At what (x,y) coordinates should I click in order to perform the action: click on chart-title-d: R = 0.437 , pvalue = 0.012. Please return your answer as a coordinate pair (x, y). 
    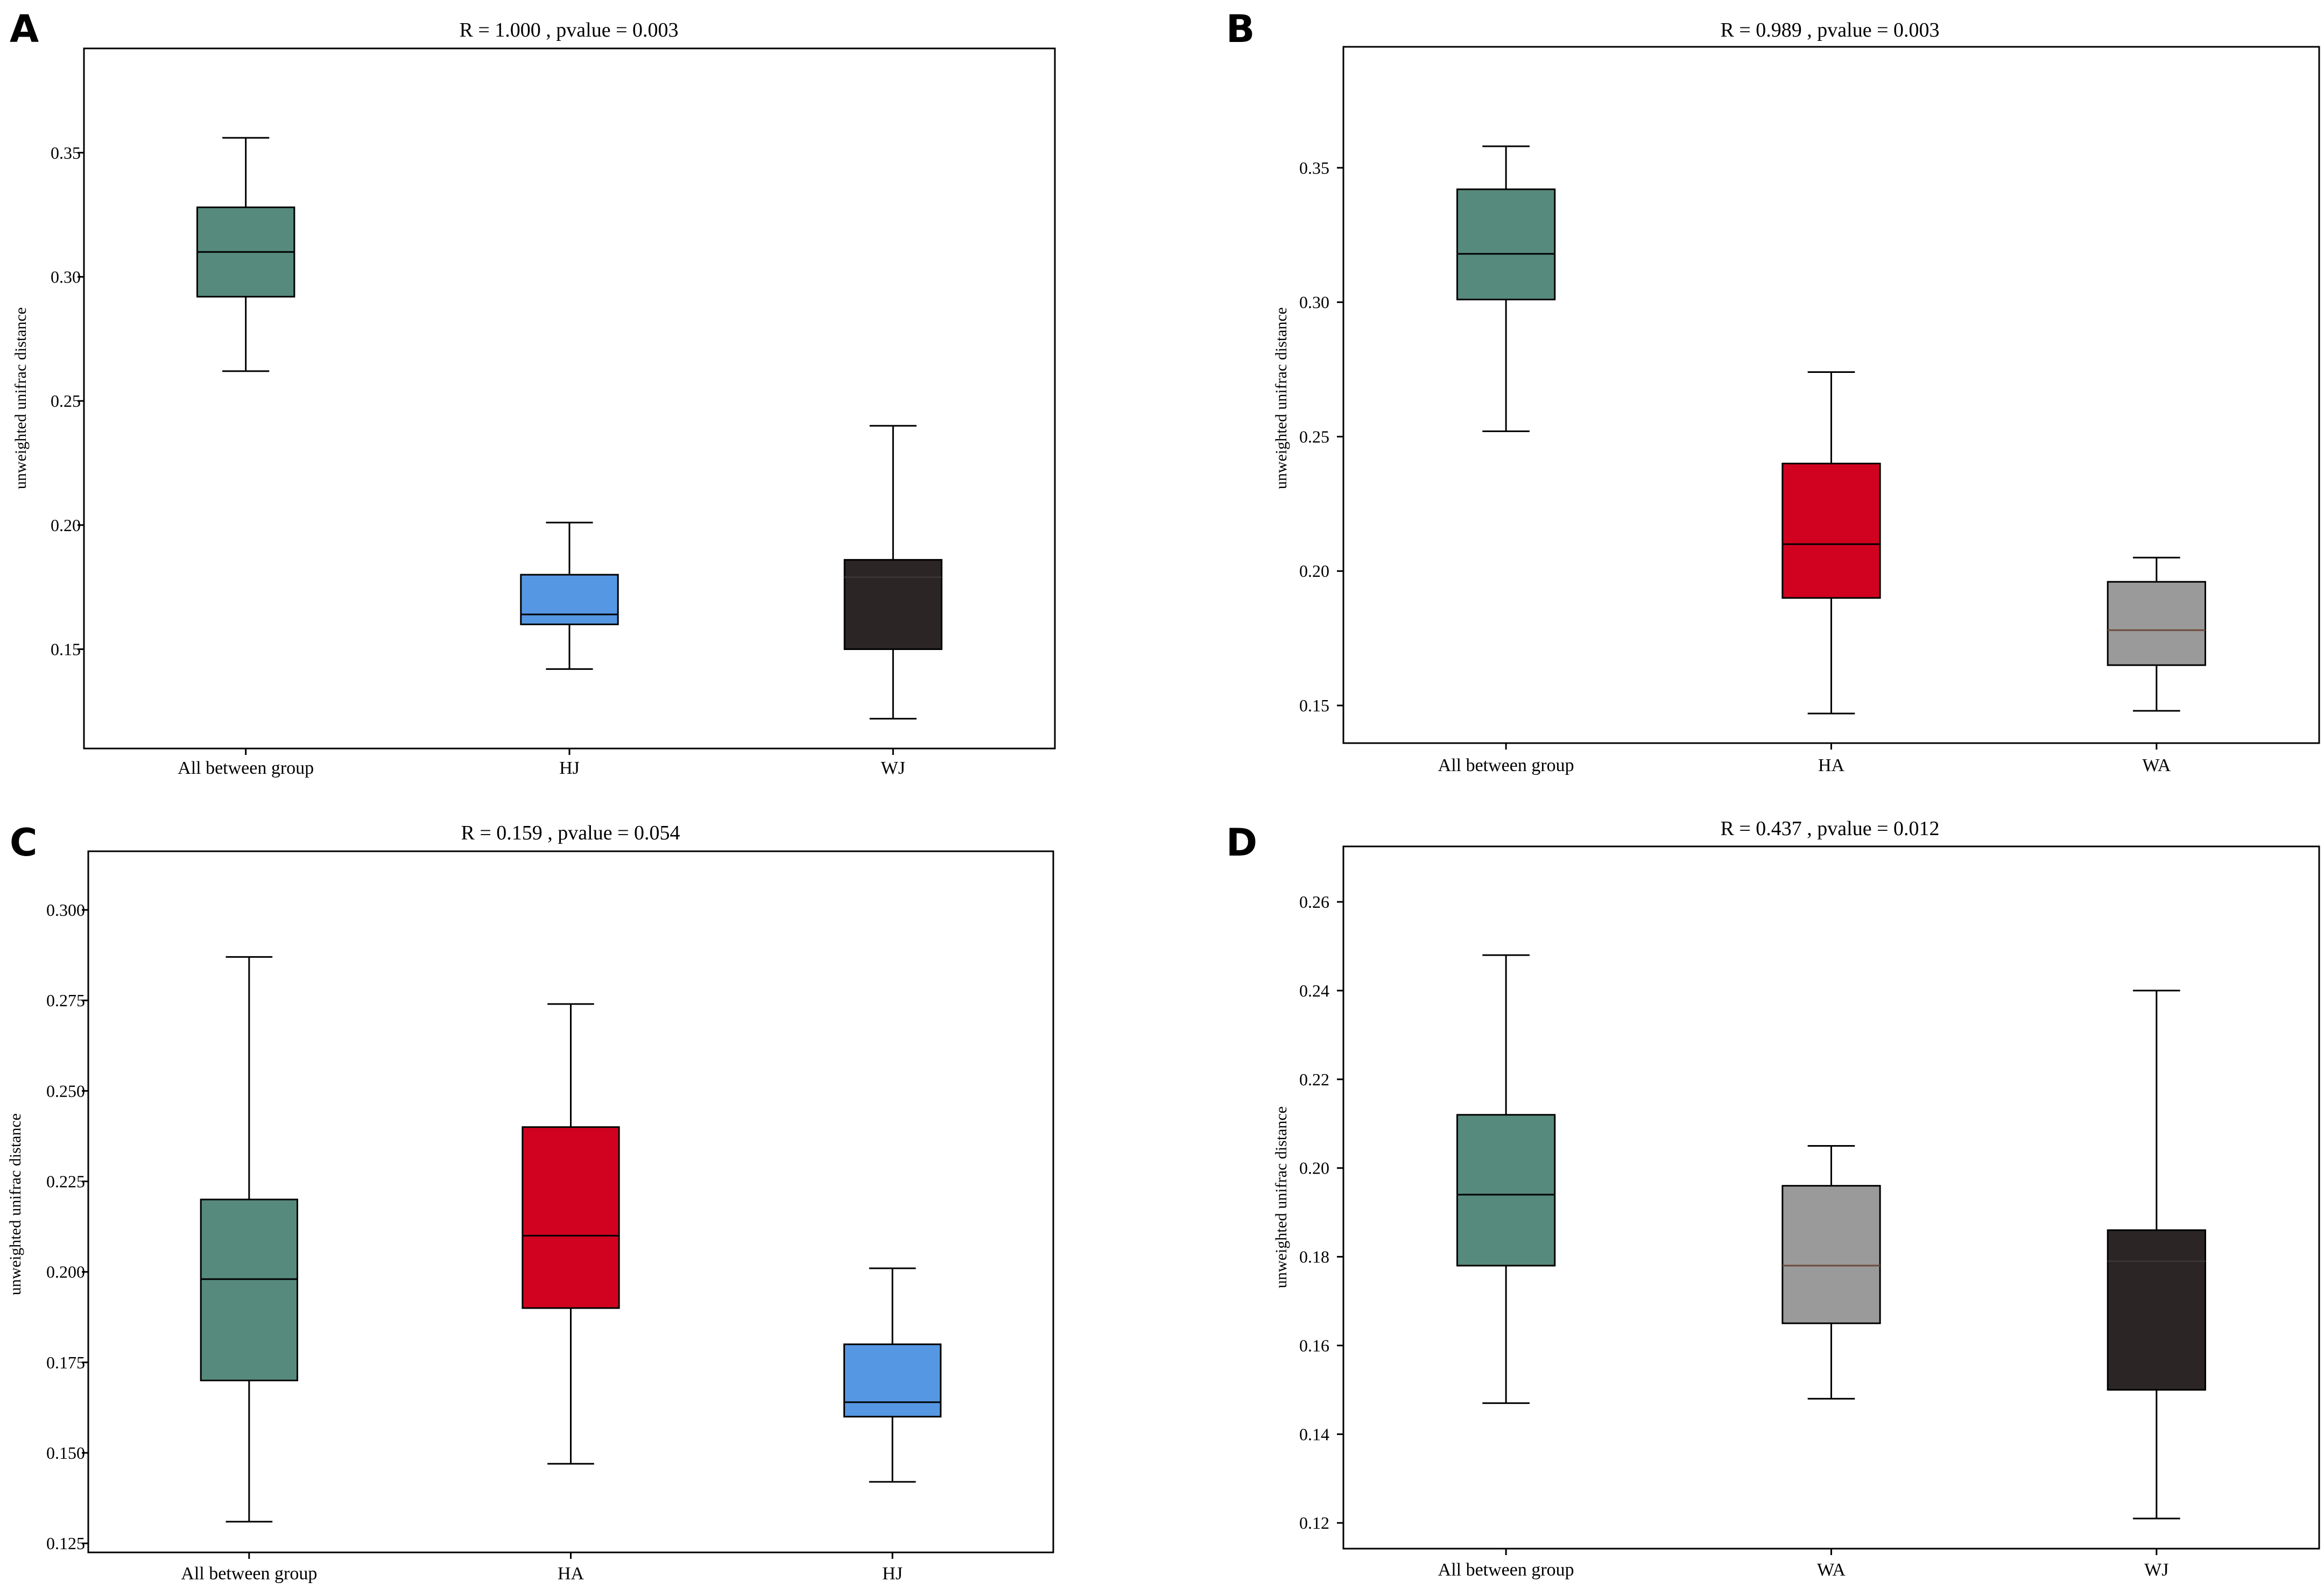
    Looking at the image, I should click on (1830, 828).